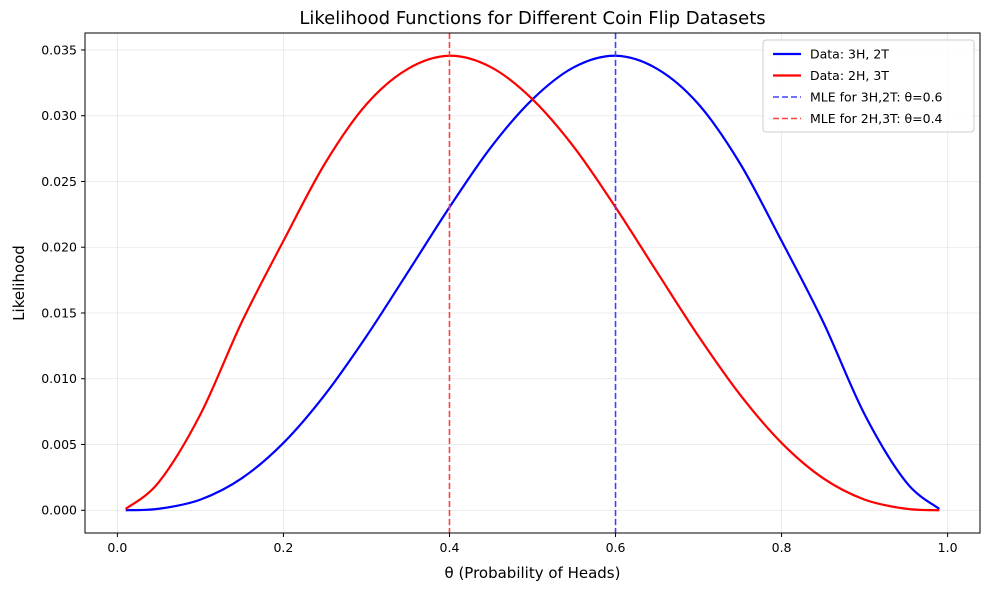  What do you see at coordinates (59, 312) in the screenshot?
I see `y-tick-label: 0.015` at bounding box center [59, 312].